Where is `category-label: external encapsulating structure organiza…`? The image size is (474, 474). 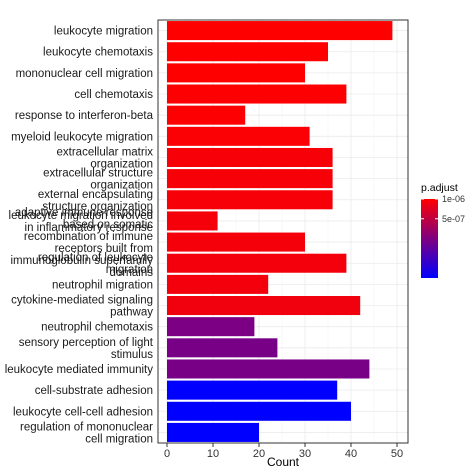 category-label: external encapsulating structure organiza… is located at coordinates (95, 201).